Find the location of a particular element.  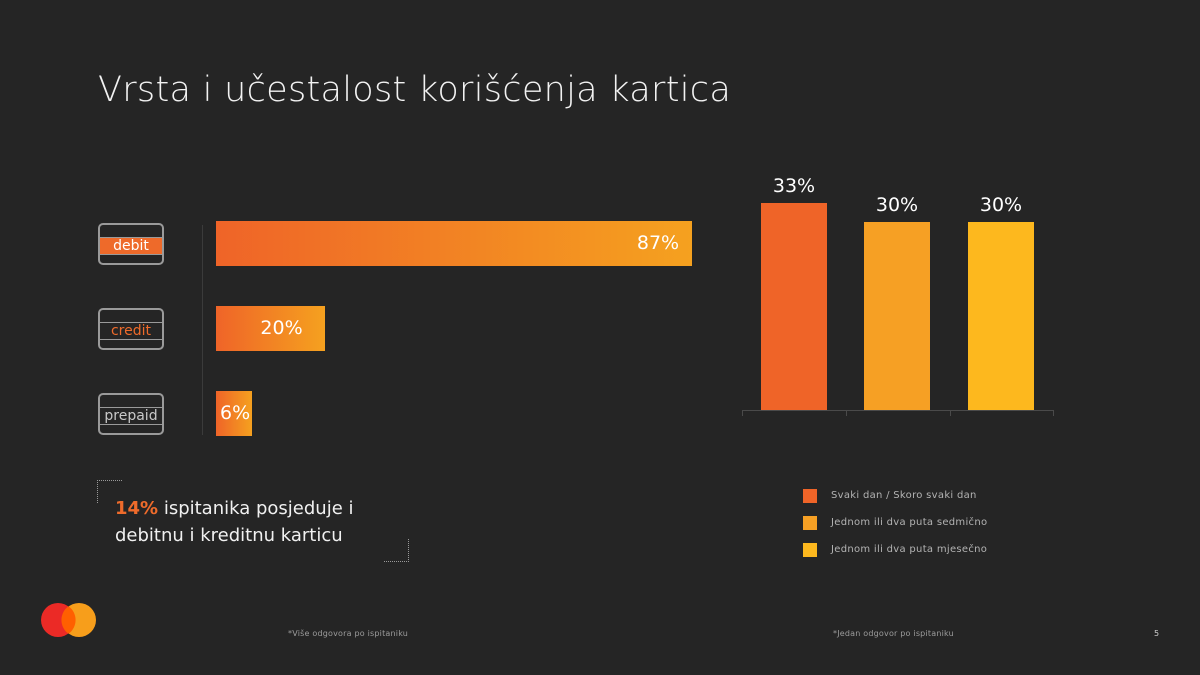

bar-label-debit: 87% is located at coordinates (658, 243).